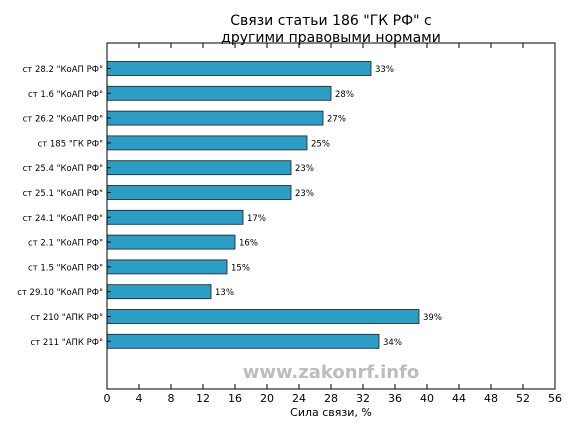 The width and height of the screenshot is (576, 436). I want to click on category-label: ст 185 "ГК РФ", so click(71, 144).